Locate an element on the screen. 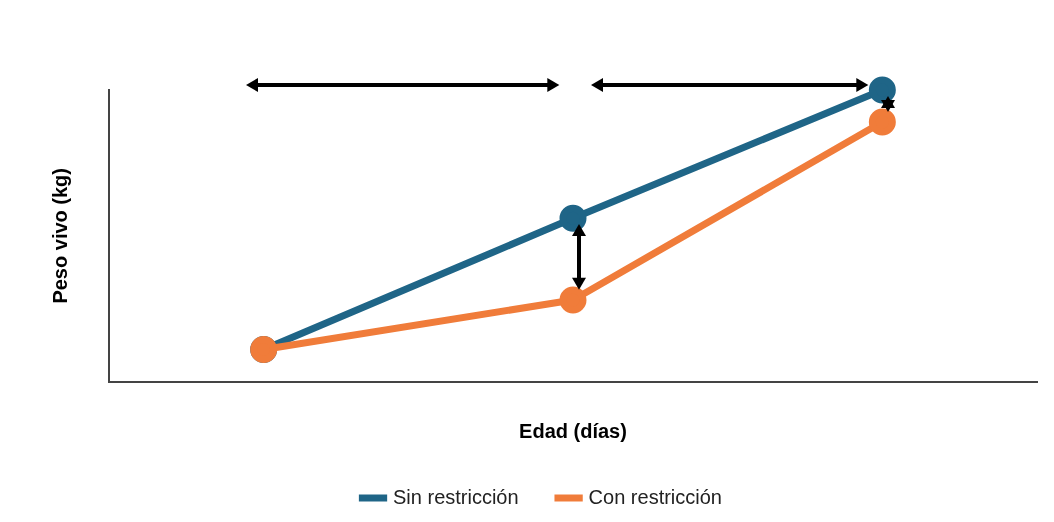 The height and width of the screenshot is (522, 1054). x-axis-title: Edad (días) is located at coordinates (573, 430).